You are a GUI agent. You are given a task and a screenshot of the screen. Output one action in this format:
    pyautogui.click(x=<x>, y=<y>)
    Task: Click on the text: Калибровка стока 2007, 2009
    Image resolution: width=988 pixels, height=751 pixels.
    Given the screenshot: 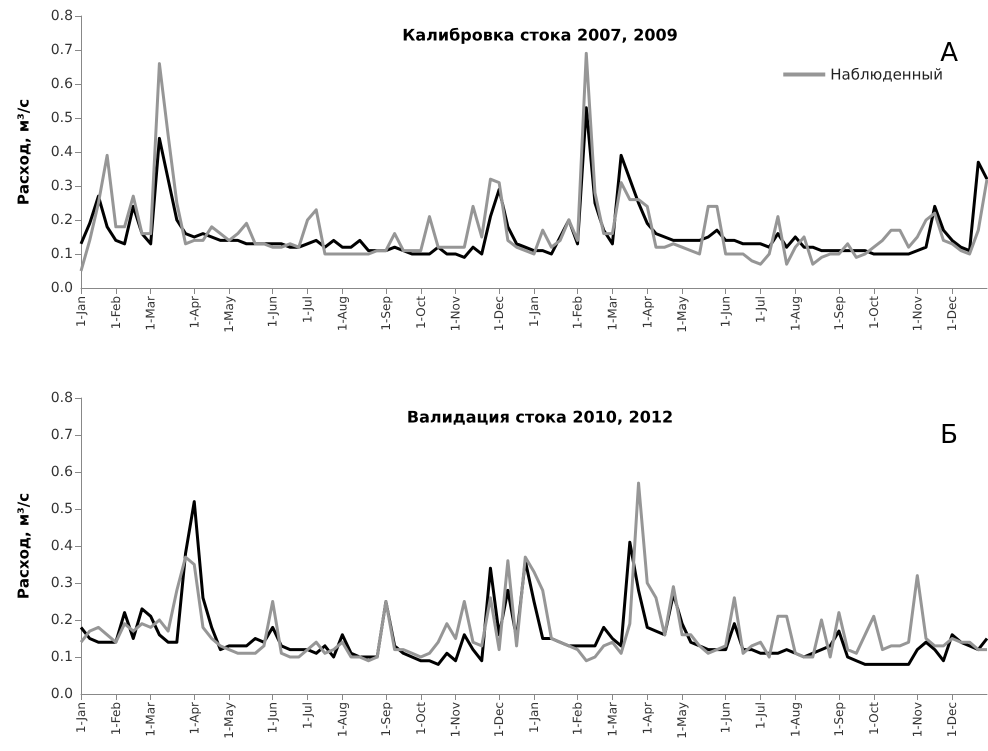 What is the action you would take?
    pyautogui.click(x=540, y=35)
    